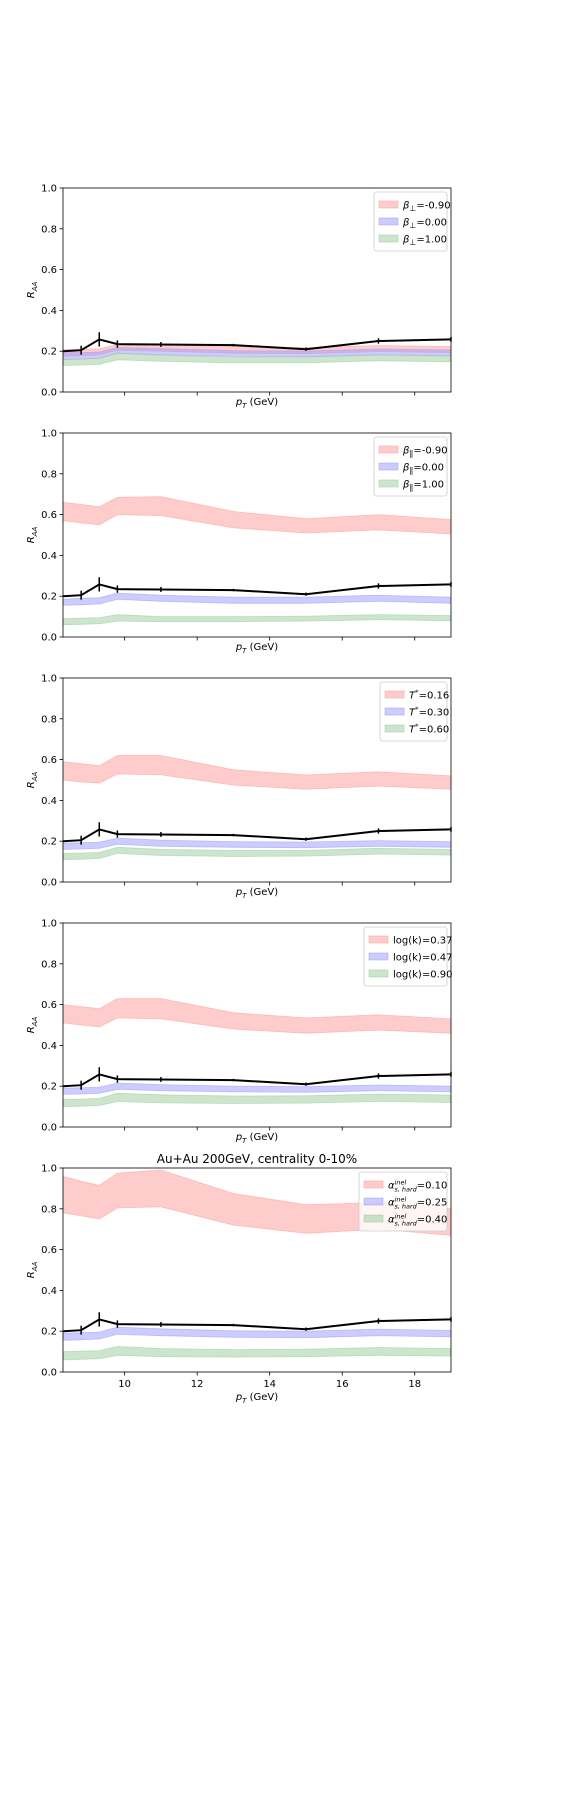  Describe the element at coordinates (257, 1159) in the screenshot. I see `chart-title: Au+Au 200GeV, centrality 0-10%` at that location.